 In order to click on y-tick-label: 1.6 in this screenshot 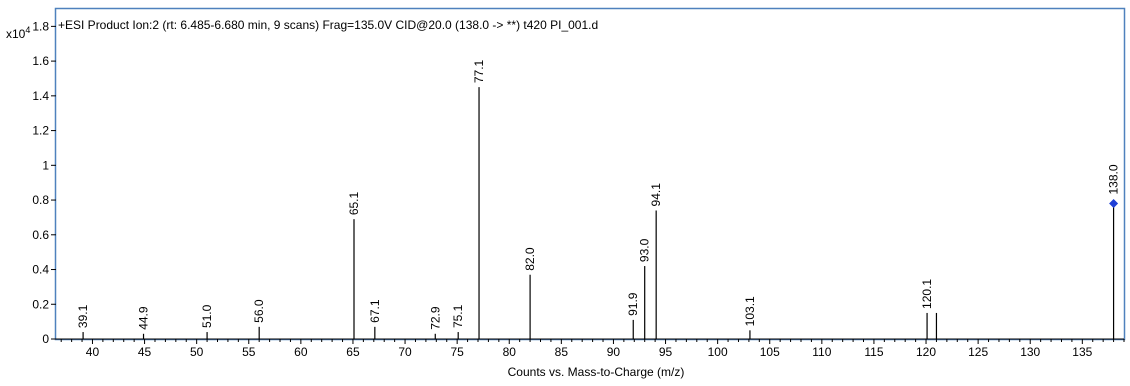, I will do `click(40, 61)`.